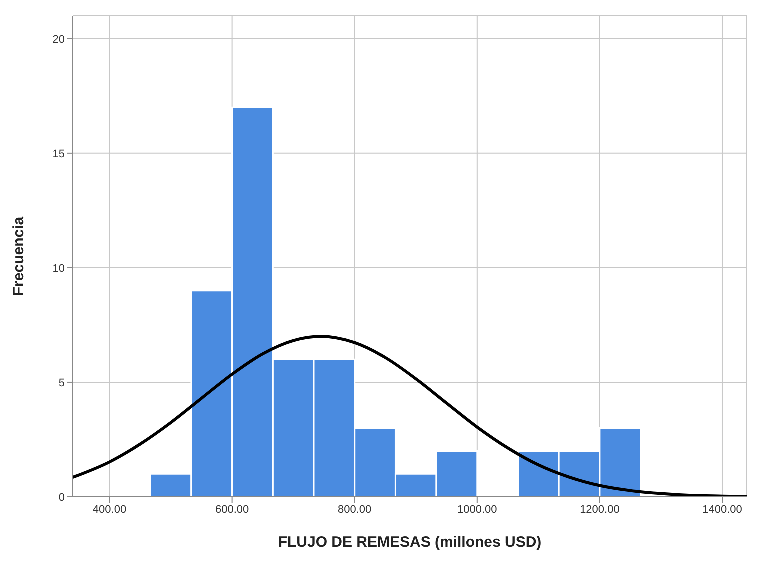 This screenshot has width=757, height=565. What do you see at coordinates (61, 383) in the screenshot?
I see `y-tick-label: 5` at bounding box center [61, 383].